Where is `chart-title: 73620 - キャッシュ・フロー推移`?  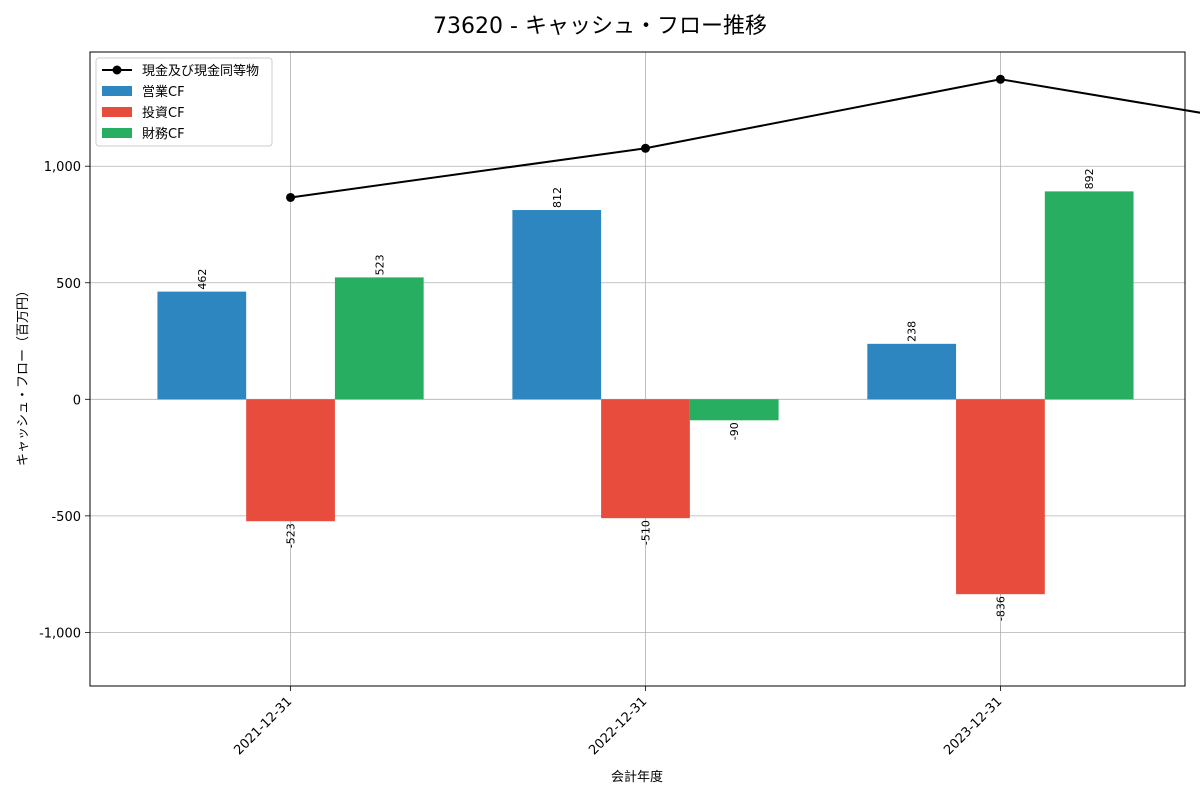
chart-title: 73620 - キャッシュ・フロー推移 is located at coordinates (600, 26).